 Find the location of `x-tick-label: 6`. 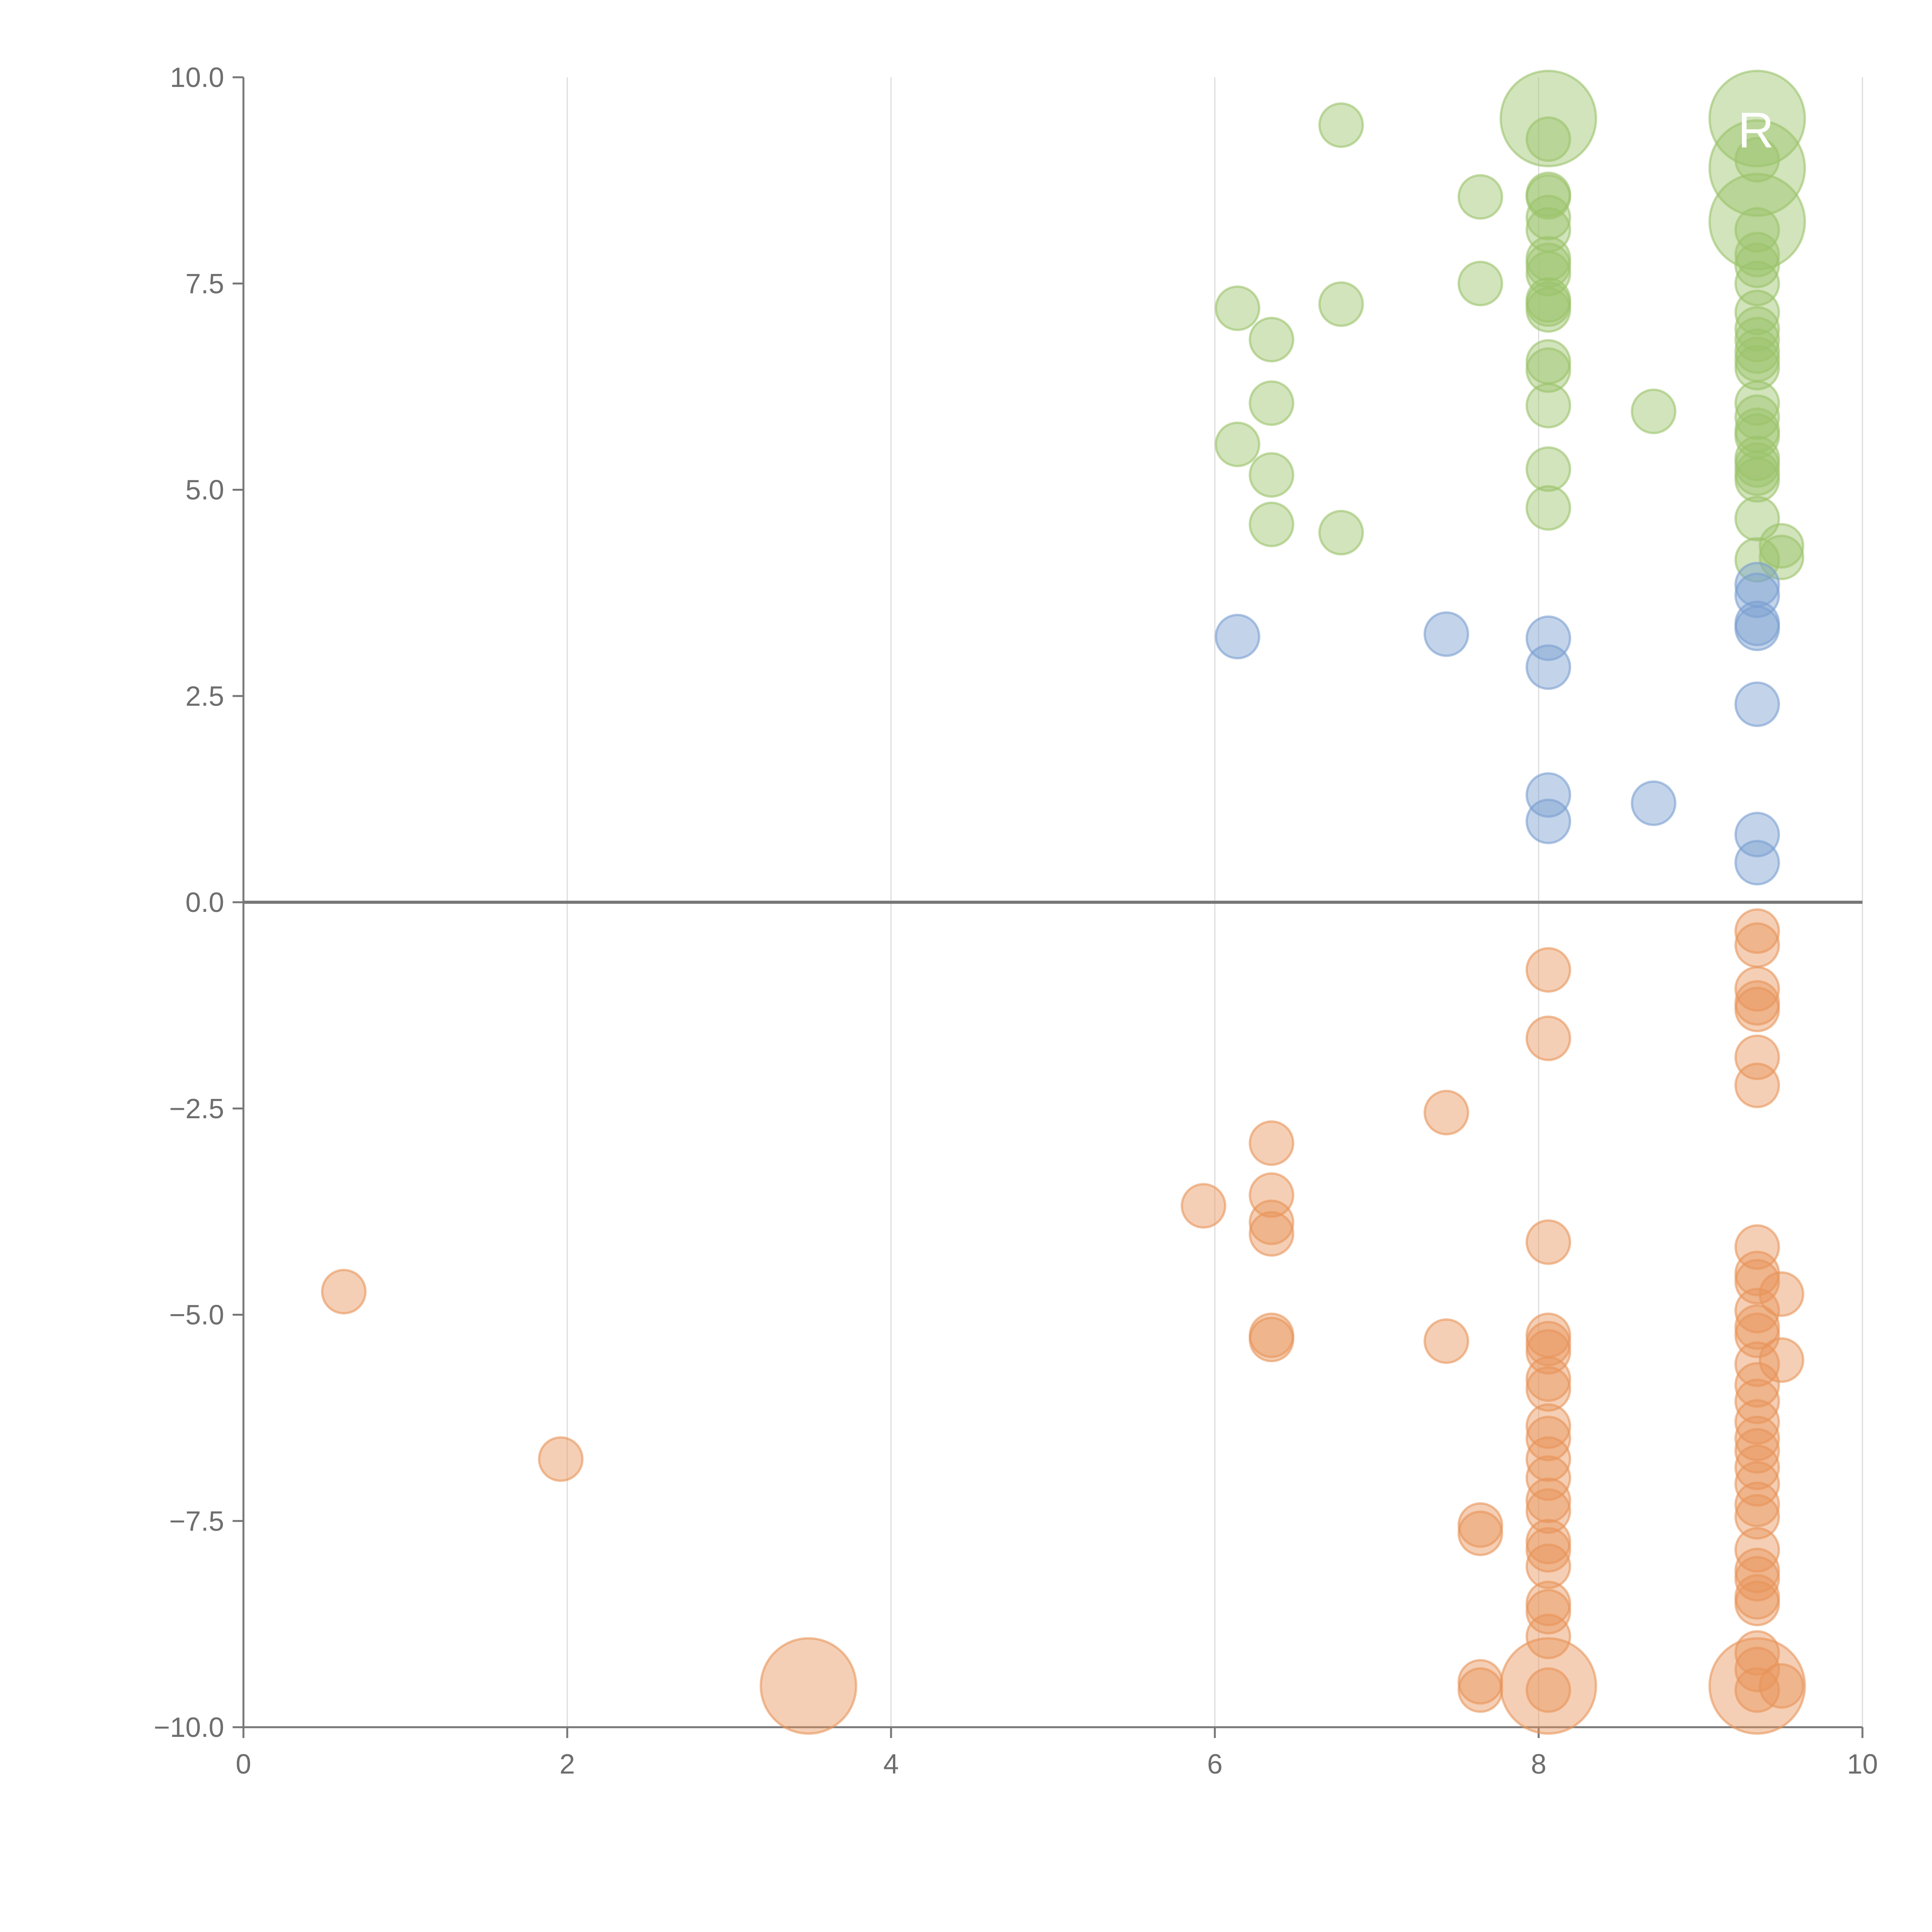

x-tick-label: 6 is located at coordinates (1215, 1765).